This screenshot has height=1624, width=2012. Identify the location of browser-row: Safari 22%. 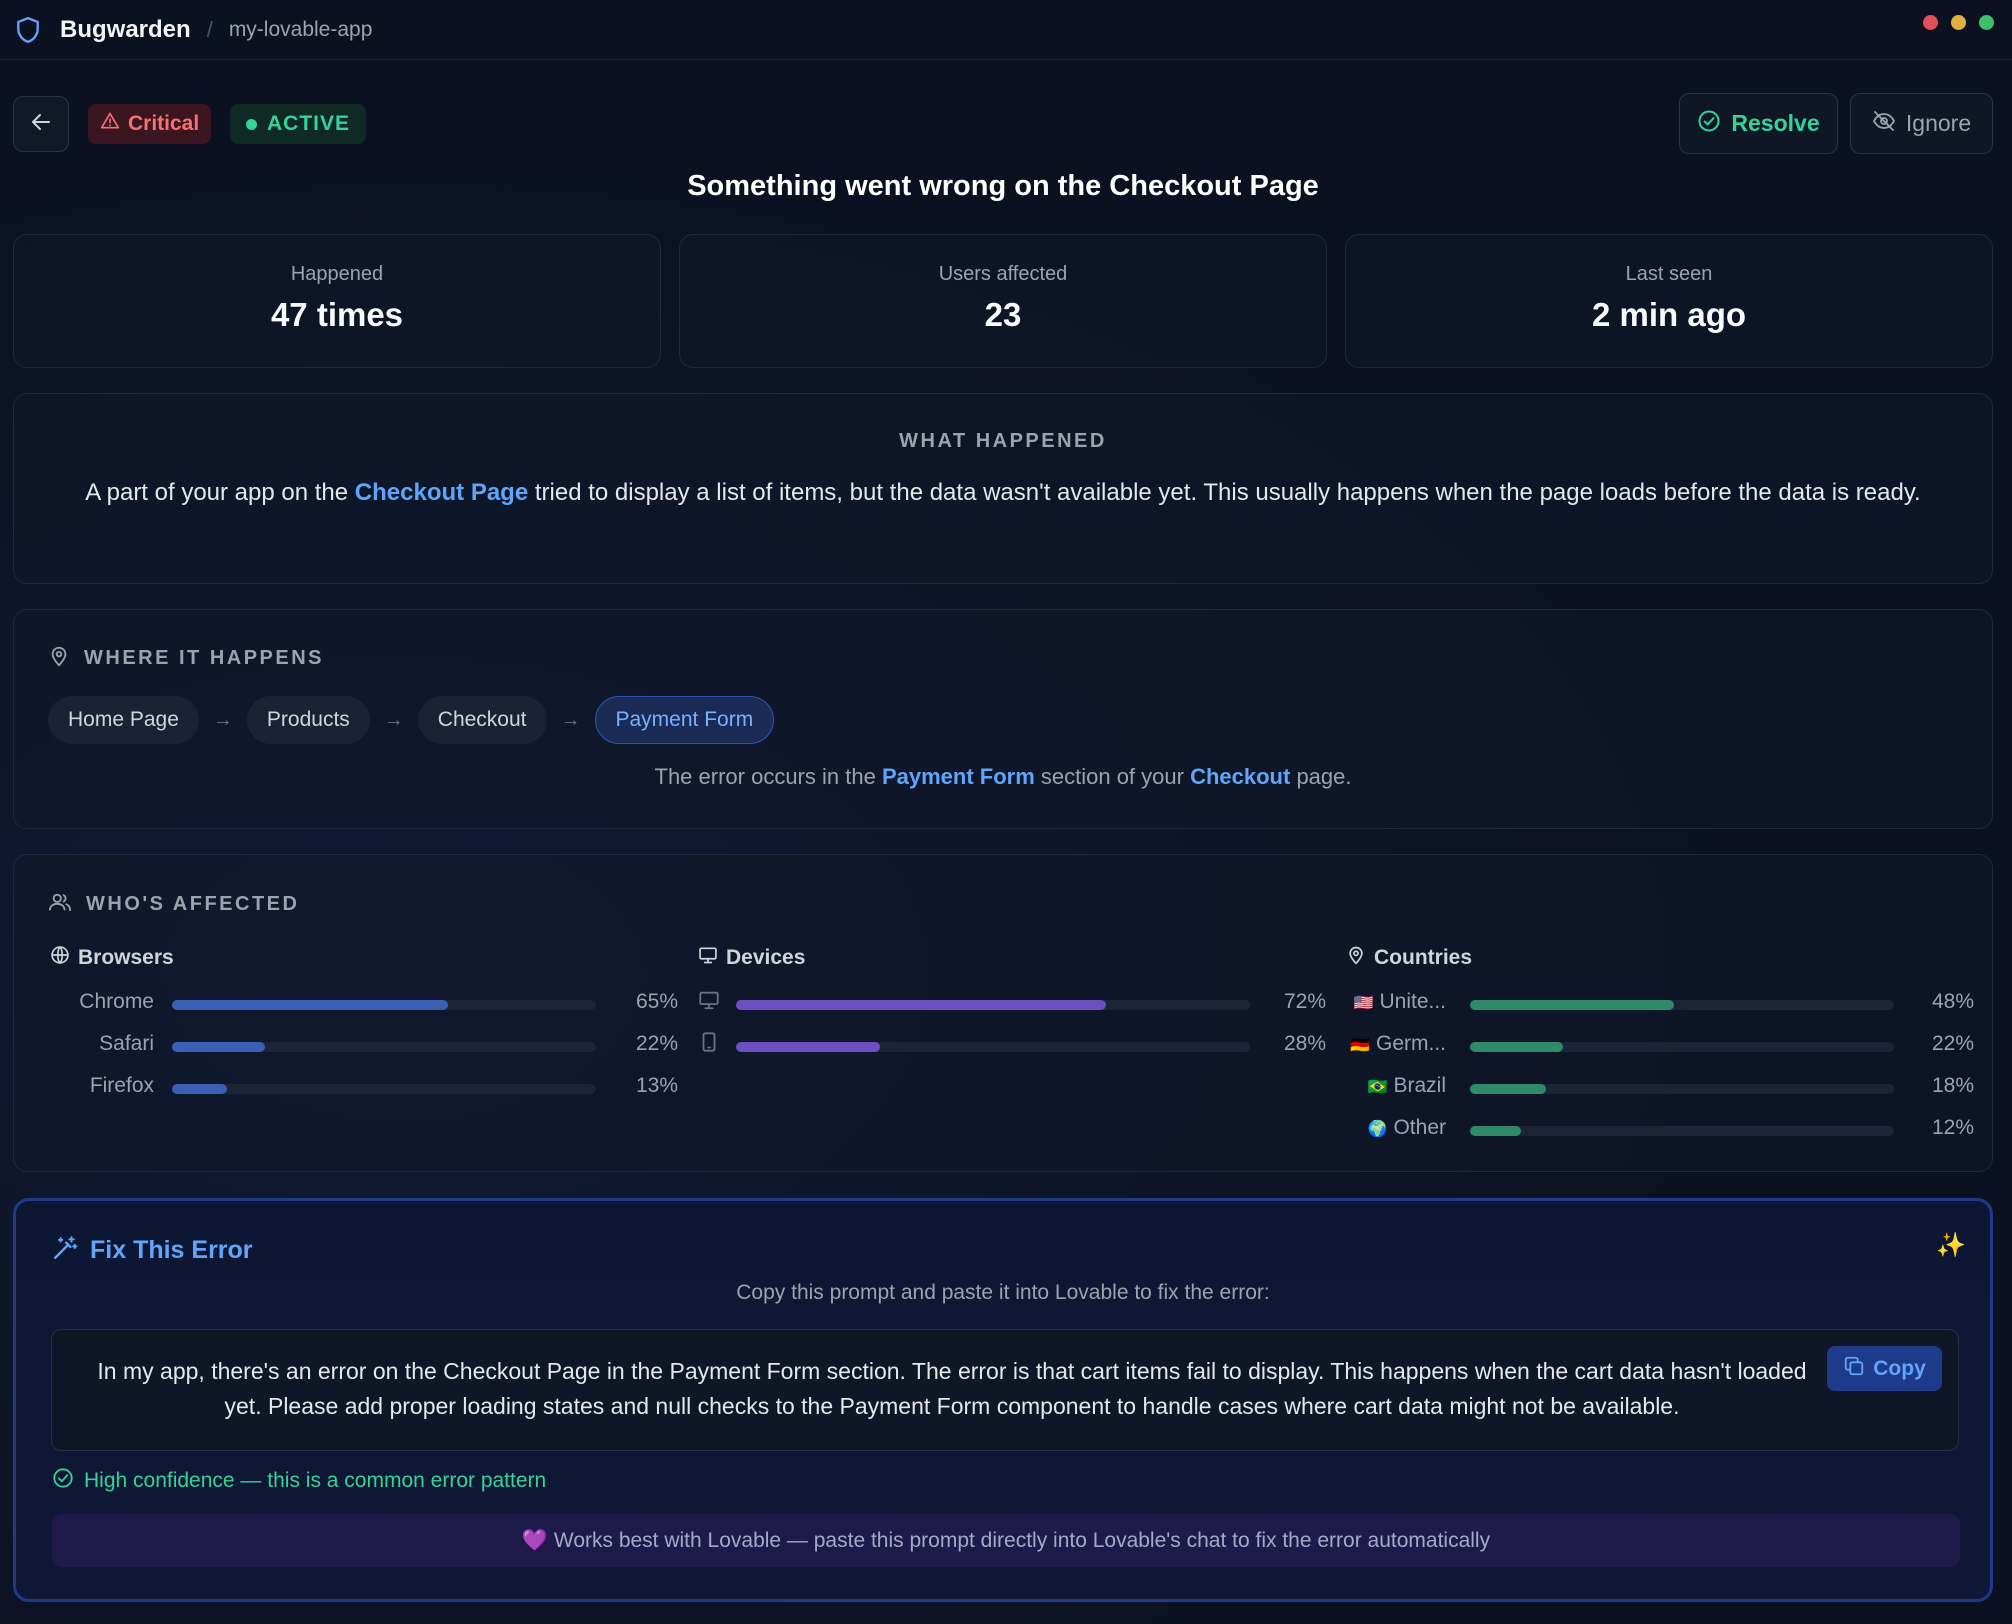
(363, 1044).